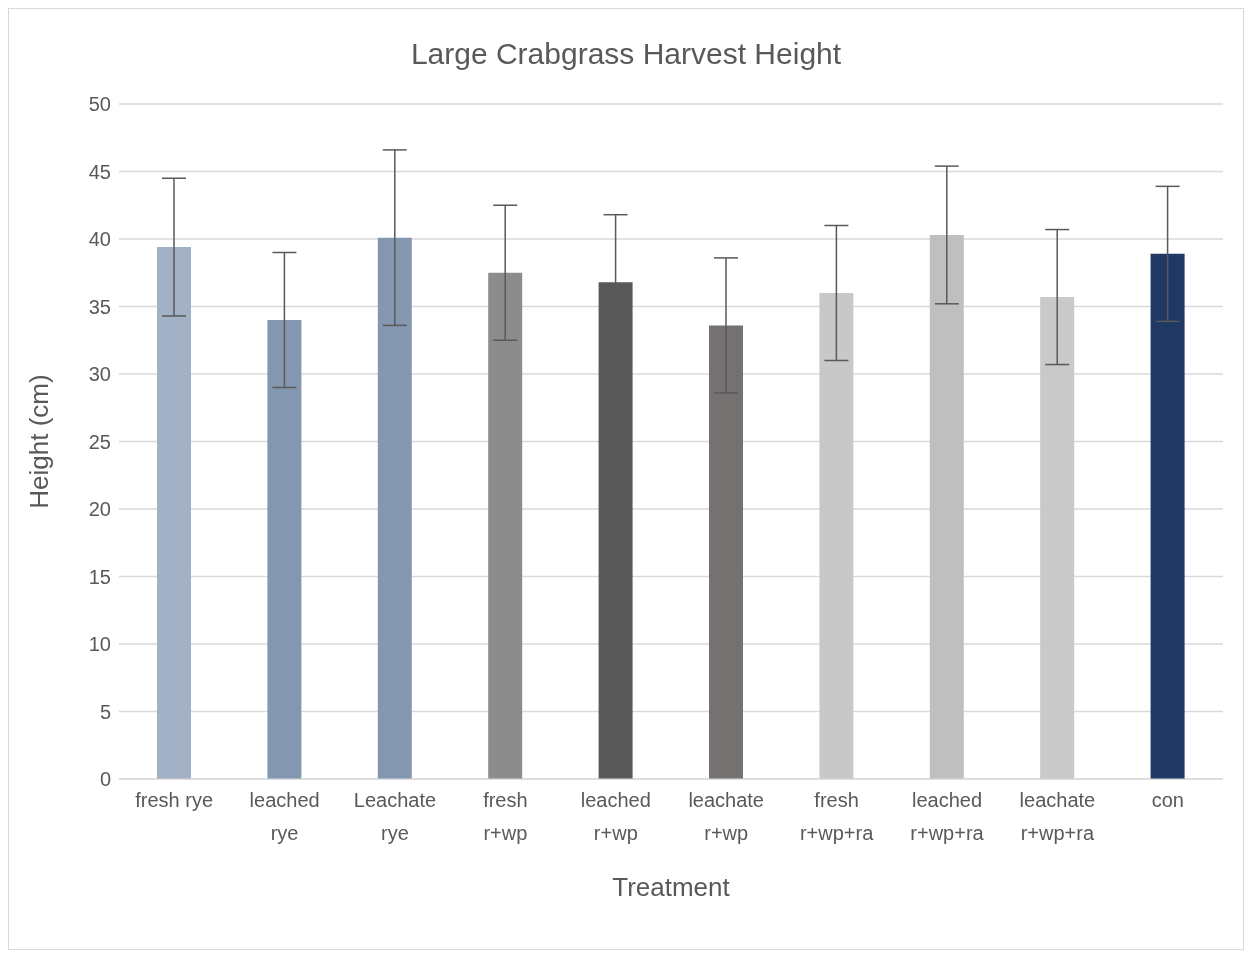  I want to click on y-tick-label: 50, so click(99, 104).